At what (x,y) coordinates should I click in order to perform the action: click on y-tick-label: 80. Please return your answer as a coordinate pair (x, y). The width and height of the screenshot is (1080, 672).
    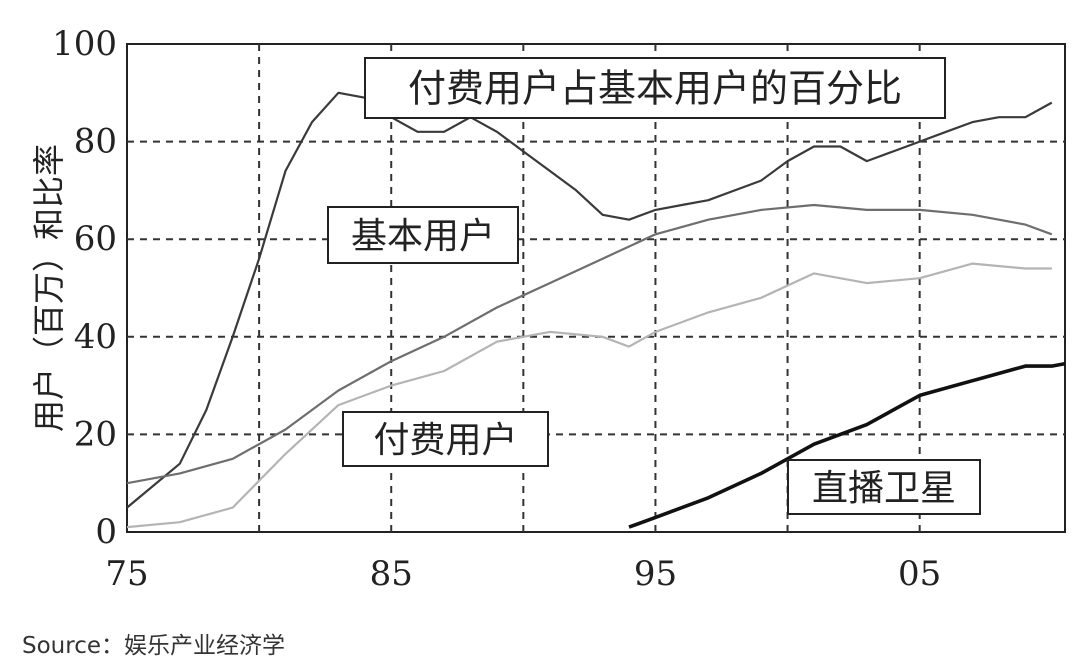
    Looking at the image, I should click on (95, 142).